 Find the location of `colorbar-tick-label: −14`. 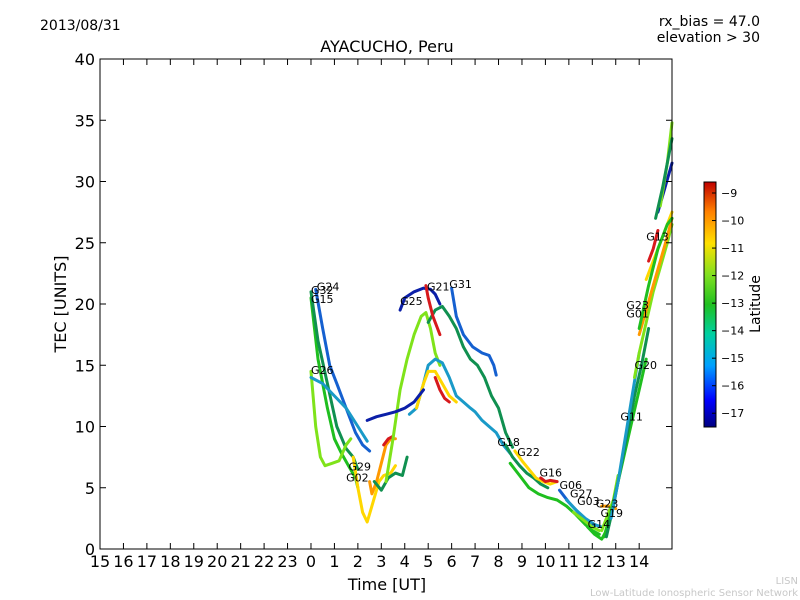

colorbar-tick-label: −14 is located at coordinates (732, 331).